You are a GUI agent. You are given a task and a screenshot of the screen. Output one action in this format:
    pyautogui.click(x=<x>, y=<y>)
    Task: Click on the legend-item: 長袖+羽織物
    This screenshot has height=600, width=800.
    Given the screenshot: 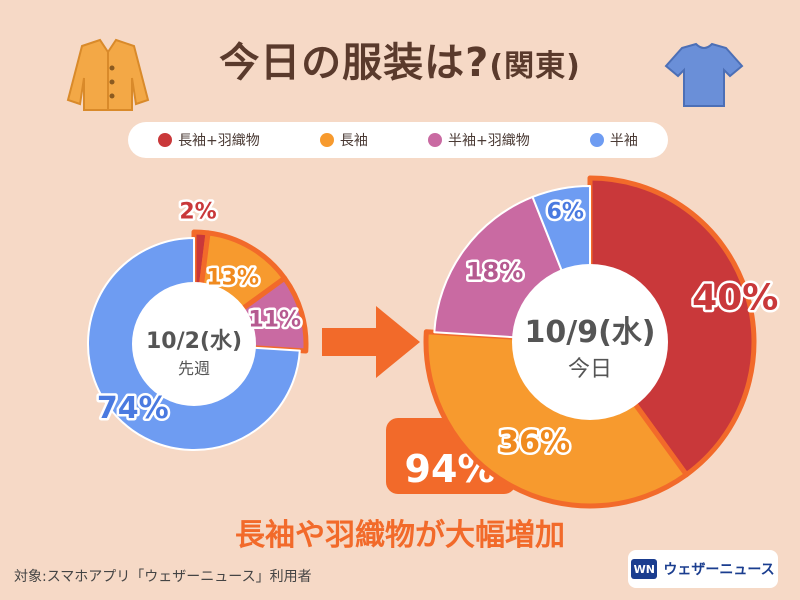 What is the action you would take?
    pyautogui.click(x=209, y=140)
    